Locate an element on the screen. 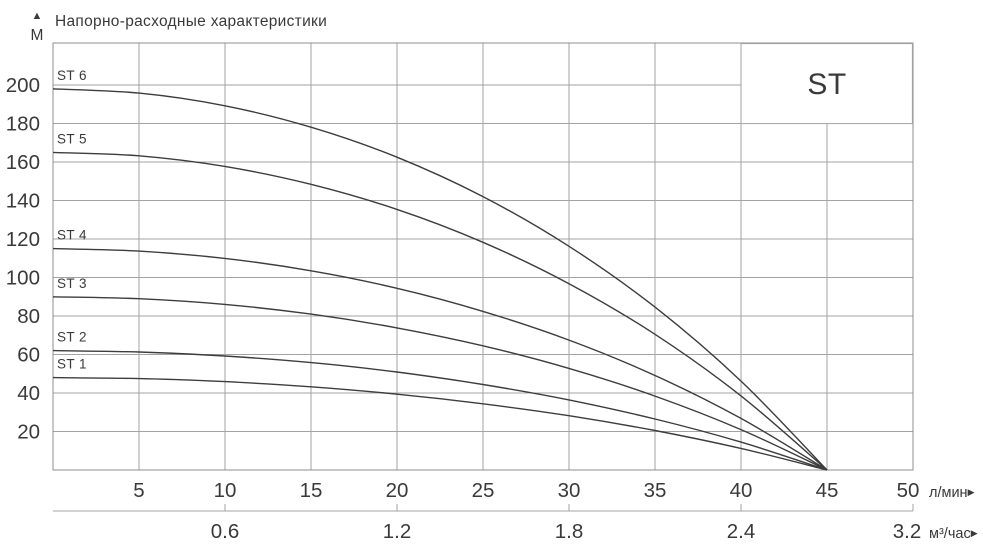 The height and width of the screenshot is (552, 983). series-family-label: ST is located at coordinates (826, 84).